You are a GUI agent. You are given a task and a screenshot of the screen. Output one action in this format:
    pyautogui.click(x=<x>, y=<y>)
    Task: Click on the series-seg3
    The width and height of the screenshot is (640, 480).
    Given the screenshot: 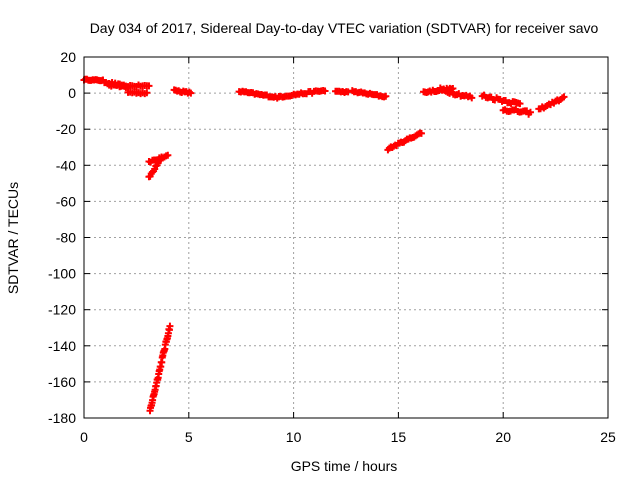 What is the action you would take?
    pyautogui.click(x=129, y=86)
    